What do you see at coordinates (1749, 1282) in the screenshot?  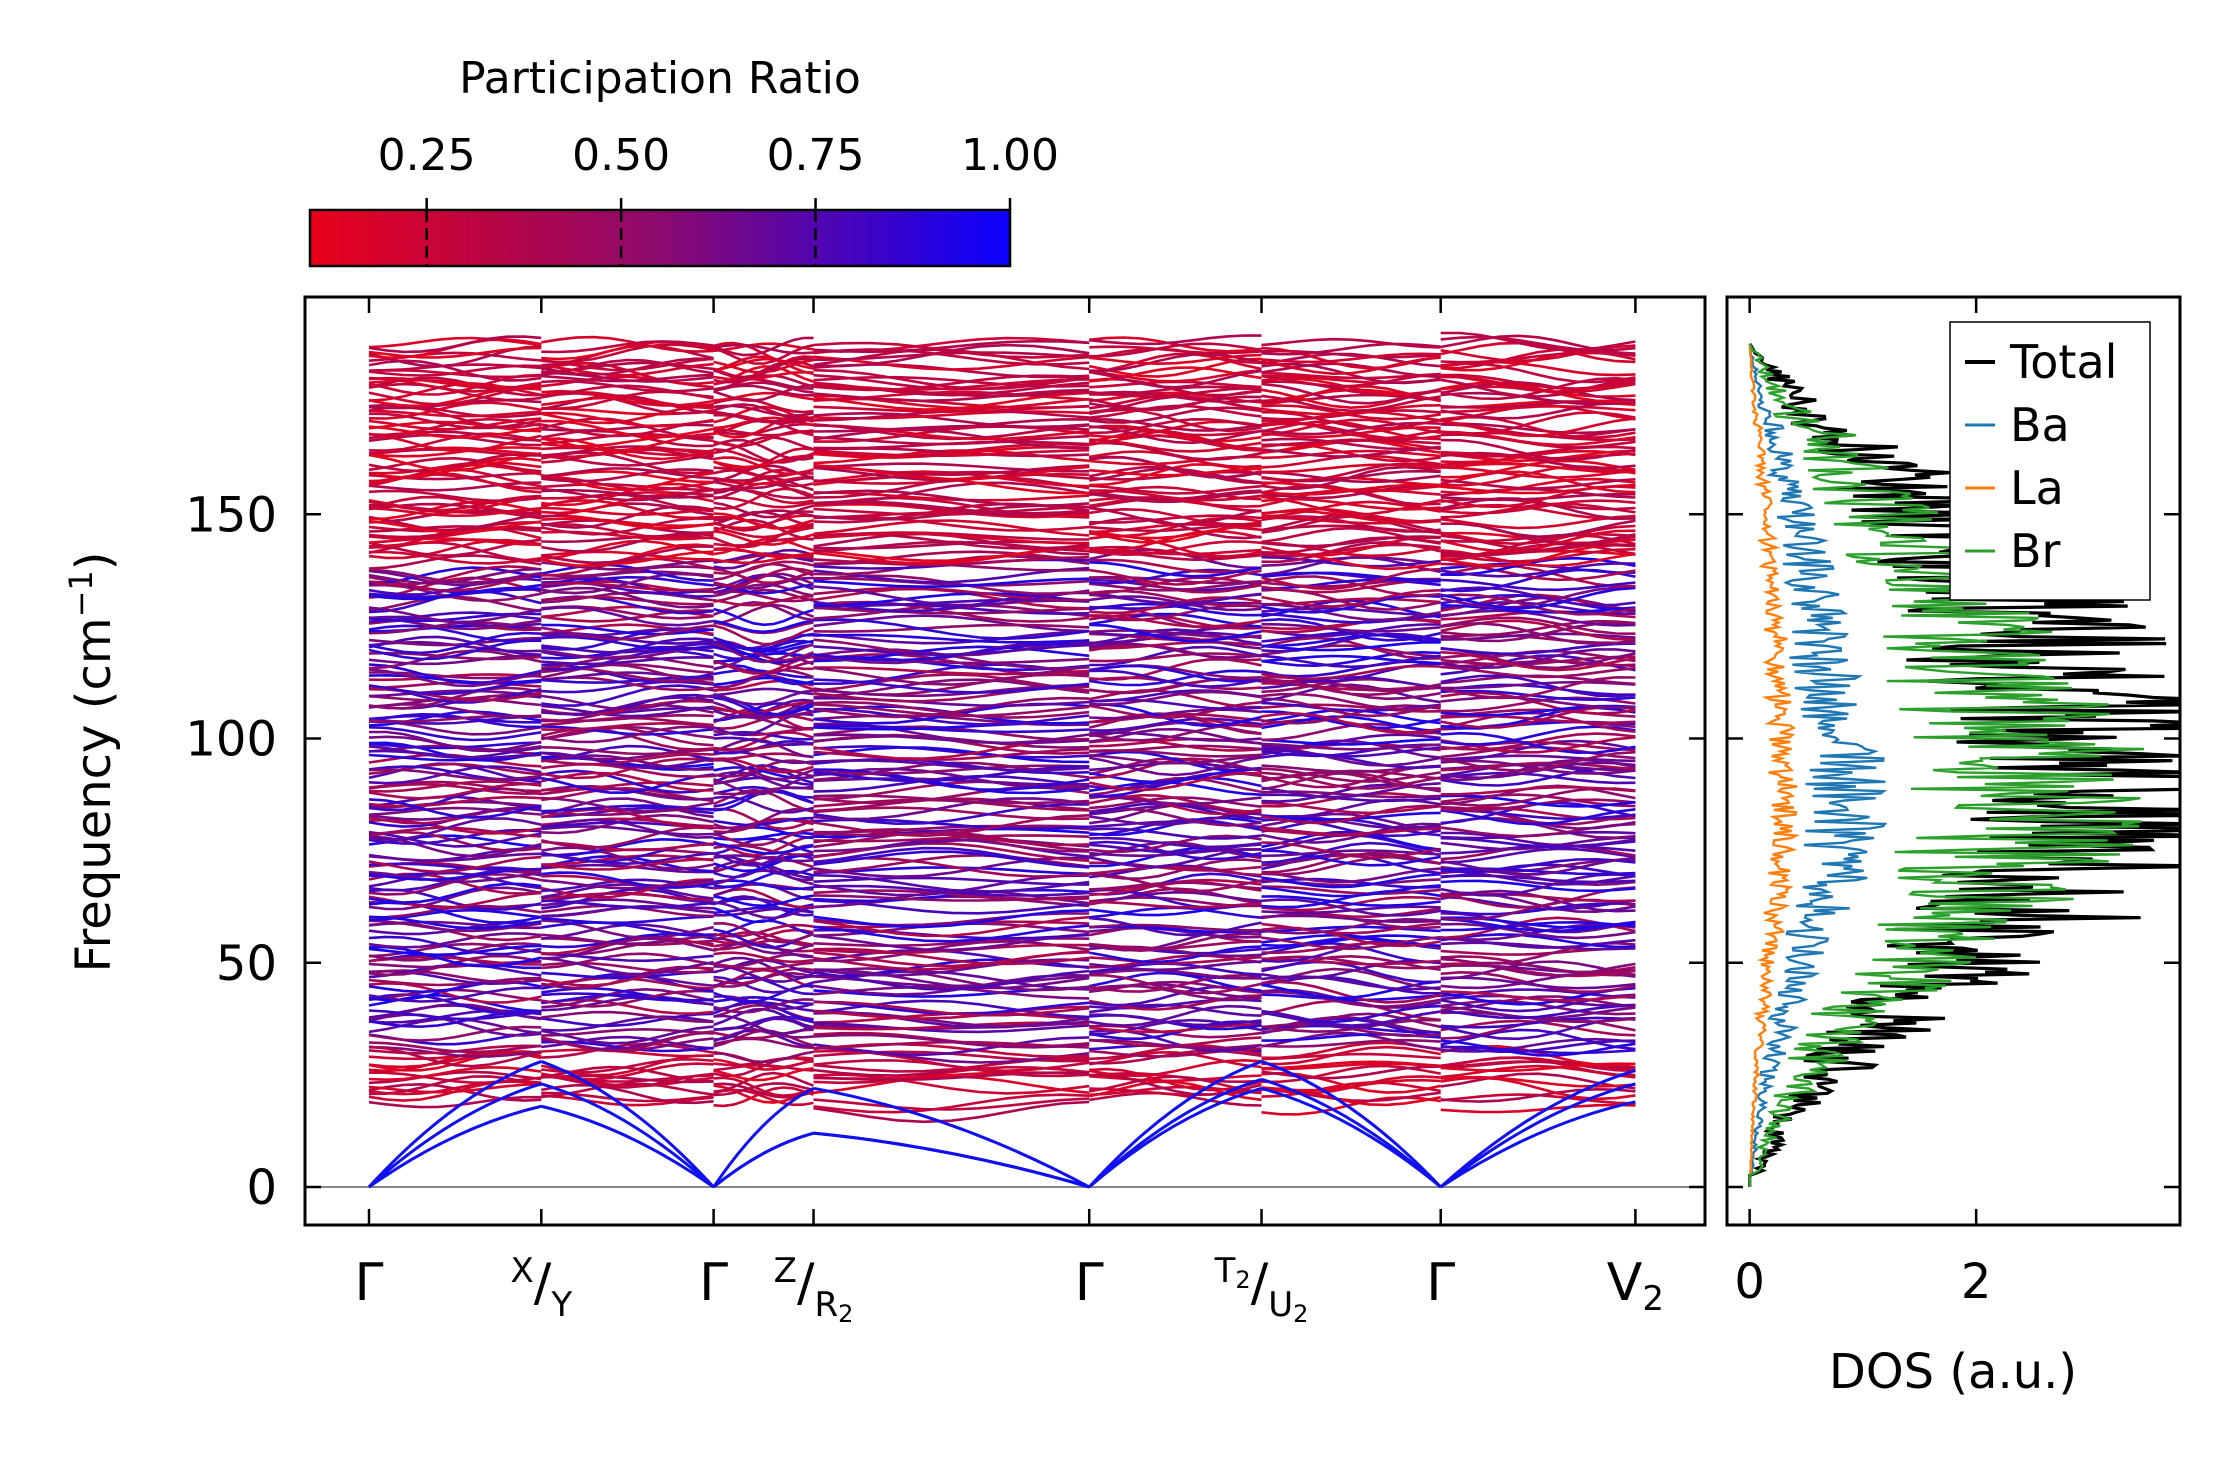 I see `dos-x-tick-label: 0` at bounding box center [1749, 1282].